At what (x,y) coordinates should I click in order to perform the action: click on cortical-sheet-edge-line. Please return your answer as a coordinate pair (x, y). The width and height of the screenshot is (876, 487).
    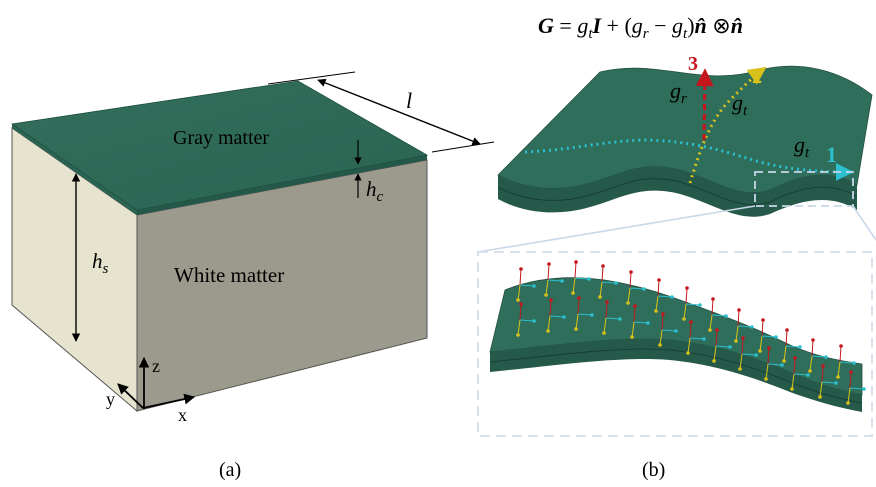
    Looking at the image, I should click on (677, 192).